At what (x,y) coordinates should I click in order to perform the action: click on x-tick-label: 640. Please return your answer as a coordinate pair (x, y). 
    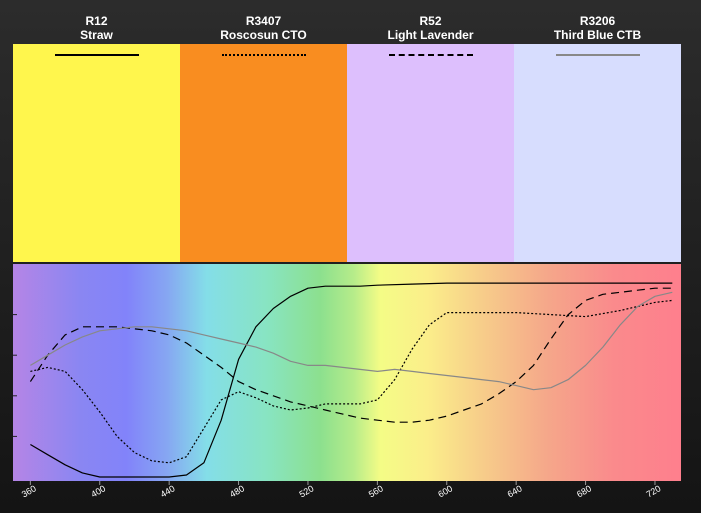
    Looking at the image, I should click on (515, 491).